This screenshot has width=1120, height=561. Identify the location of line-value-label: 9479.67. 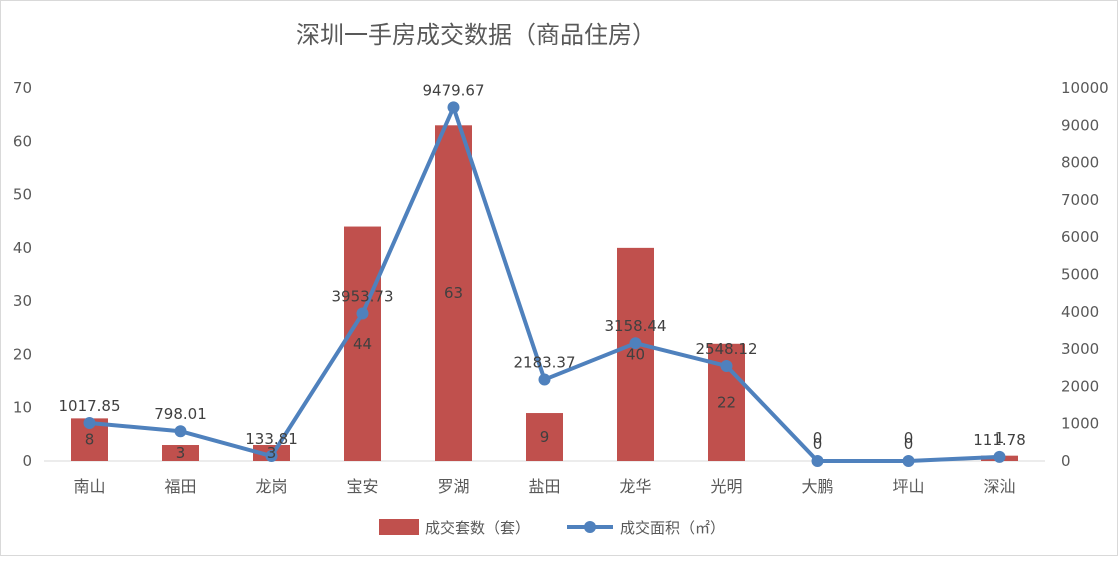
(453, 90).